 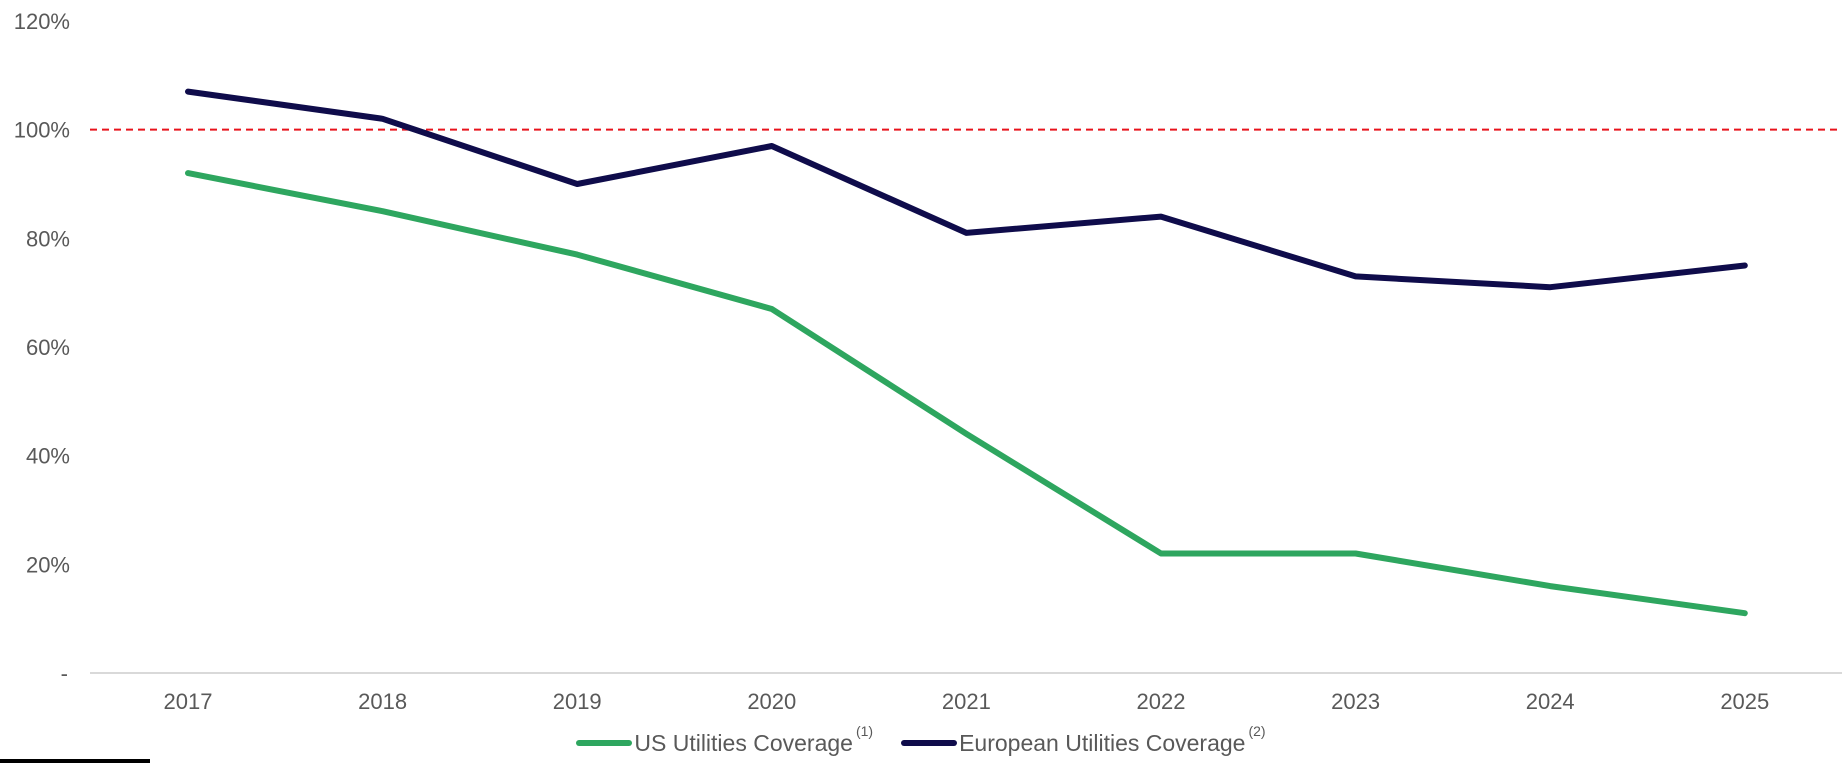 I want to click on y-tick-label: 60%, so click(x=48, y=347).